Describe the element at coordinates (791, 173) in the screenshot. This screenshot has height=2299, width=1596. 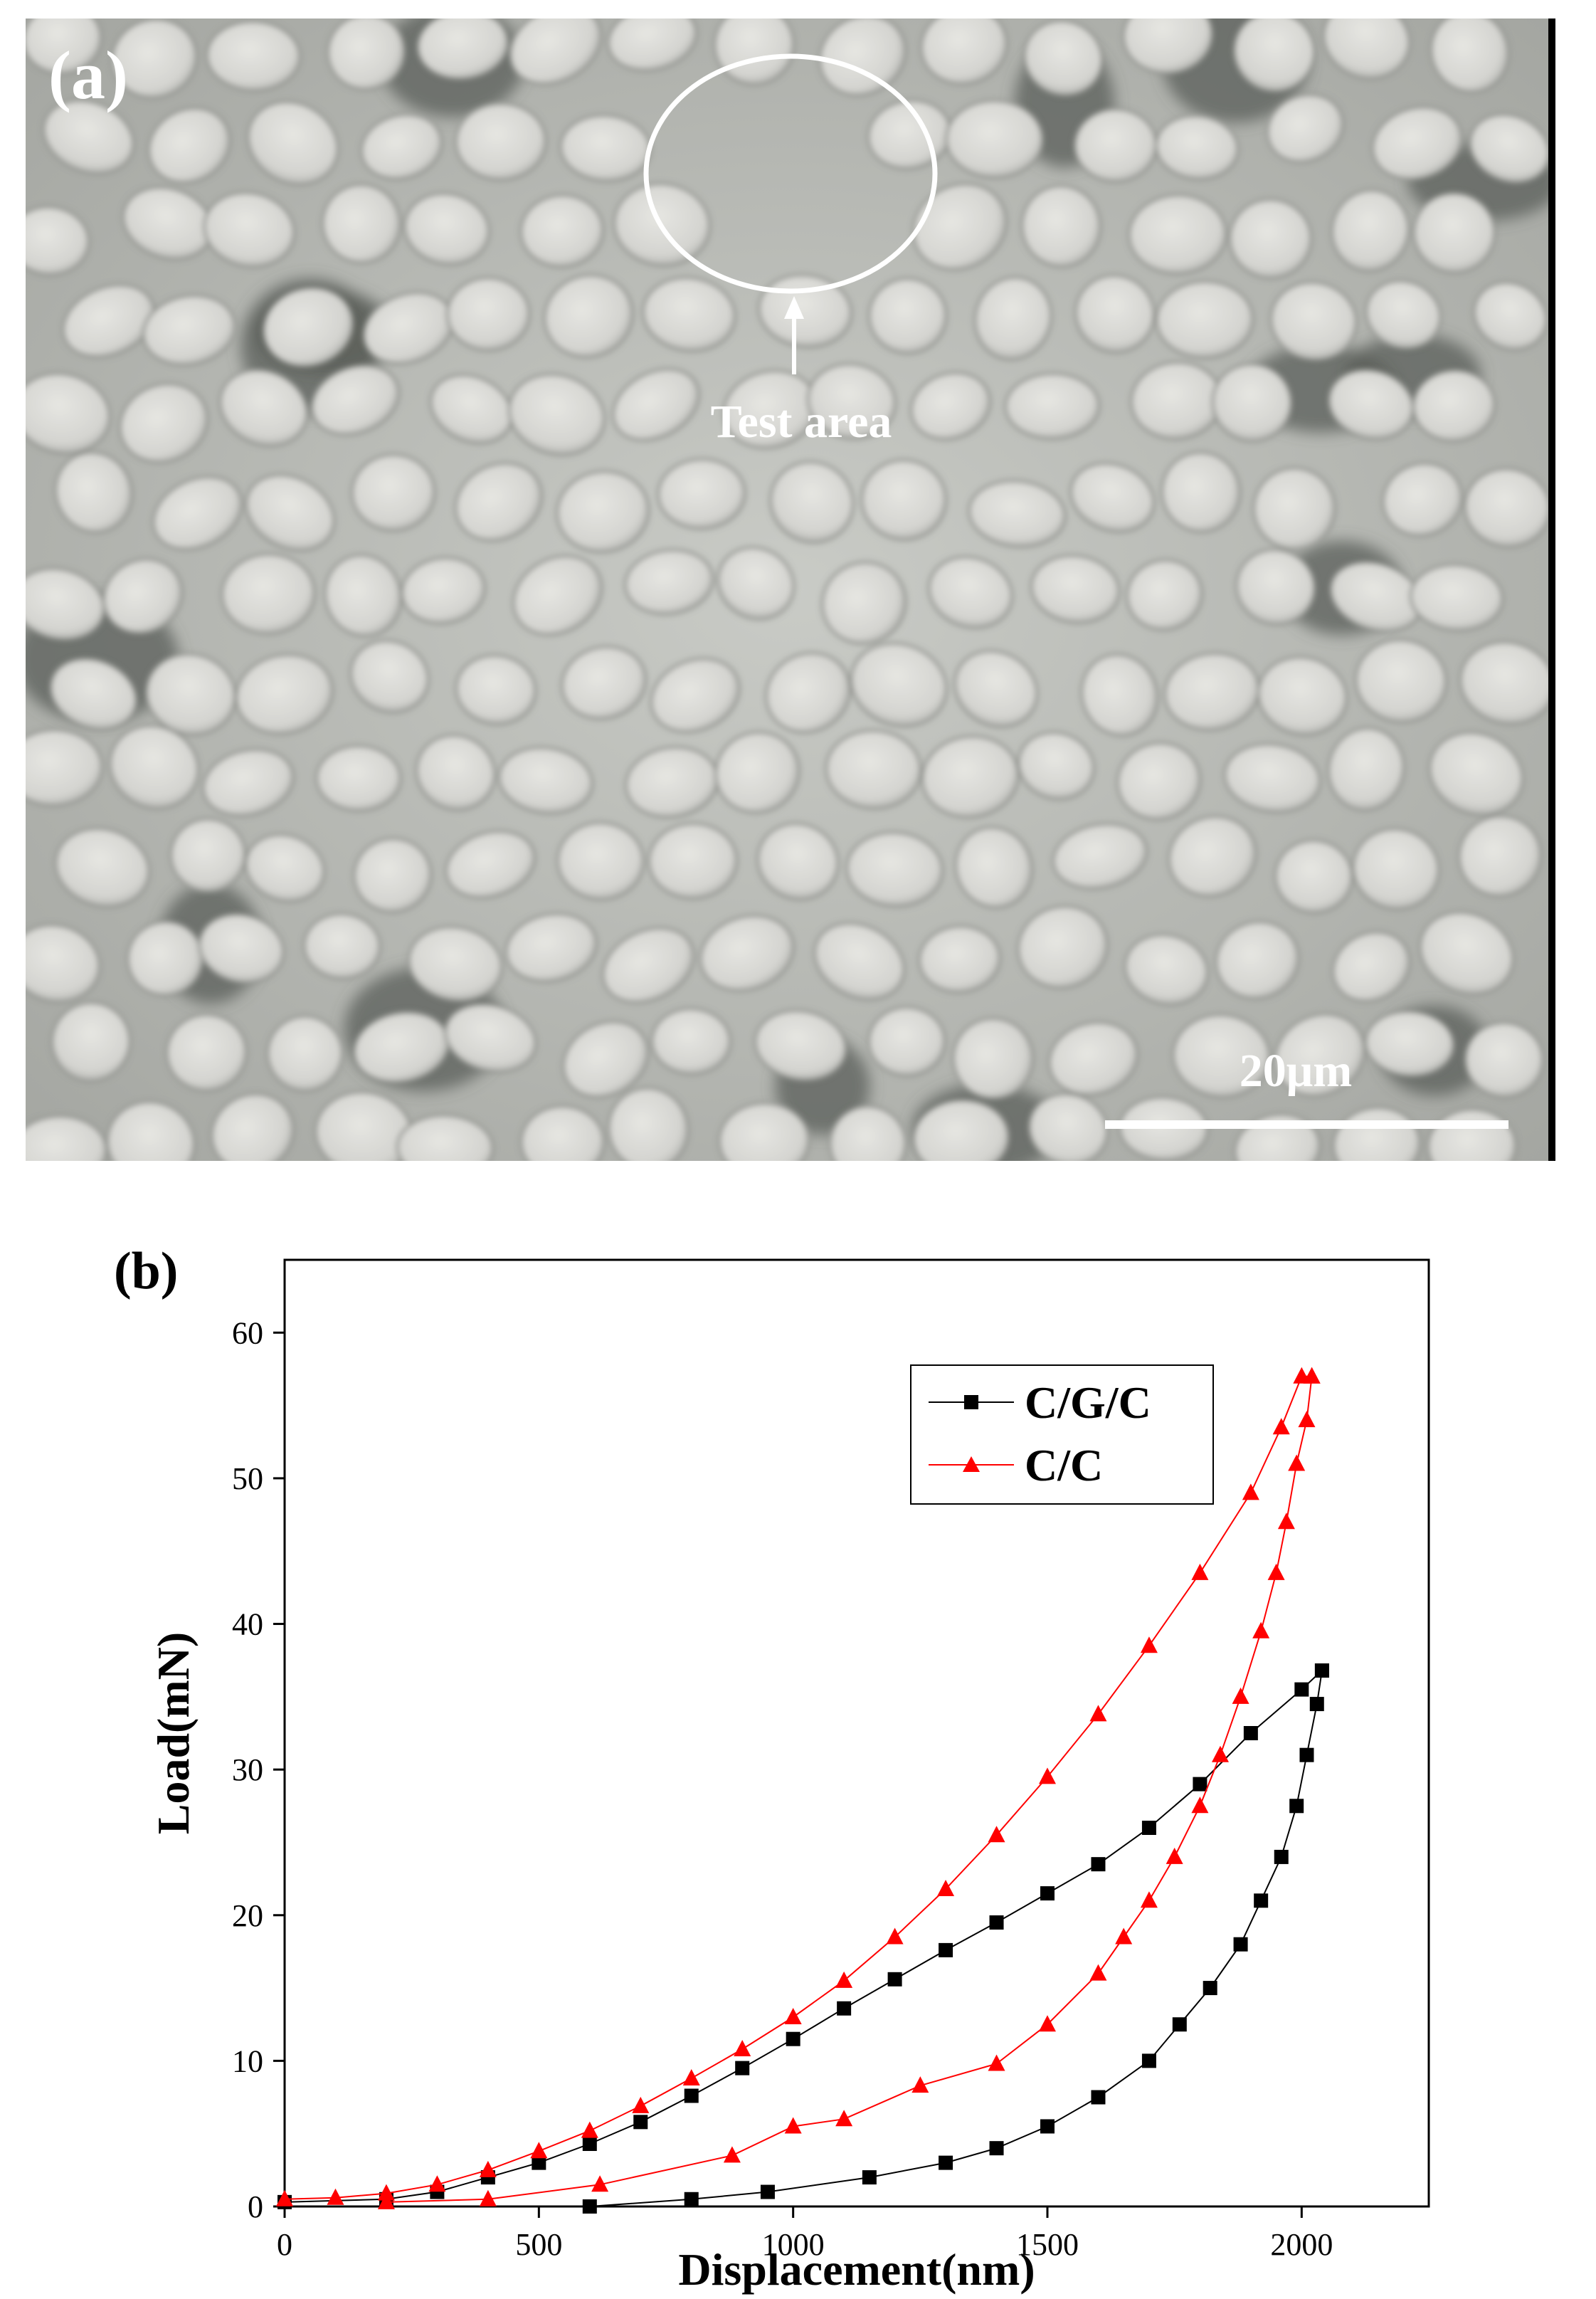
I see `test-area-circle` at that location.